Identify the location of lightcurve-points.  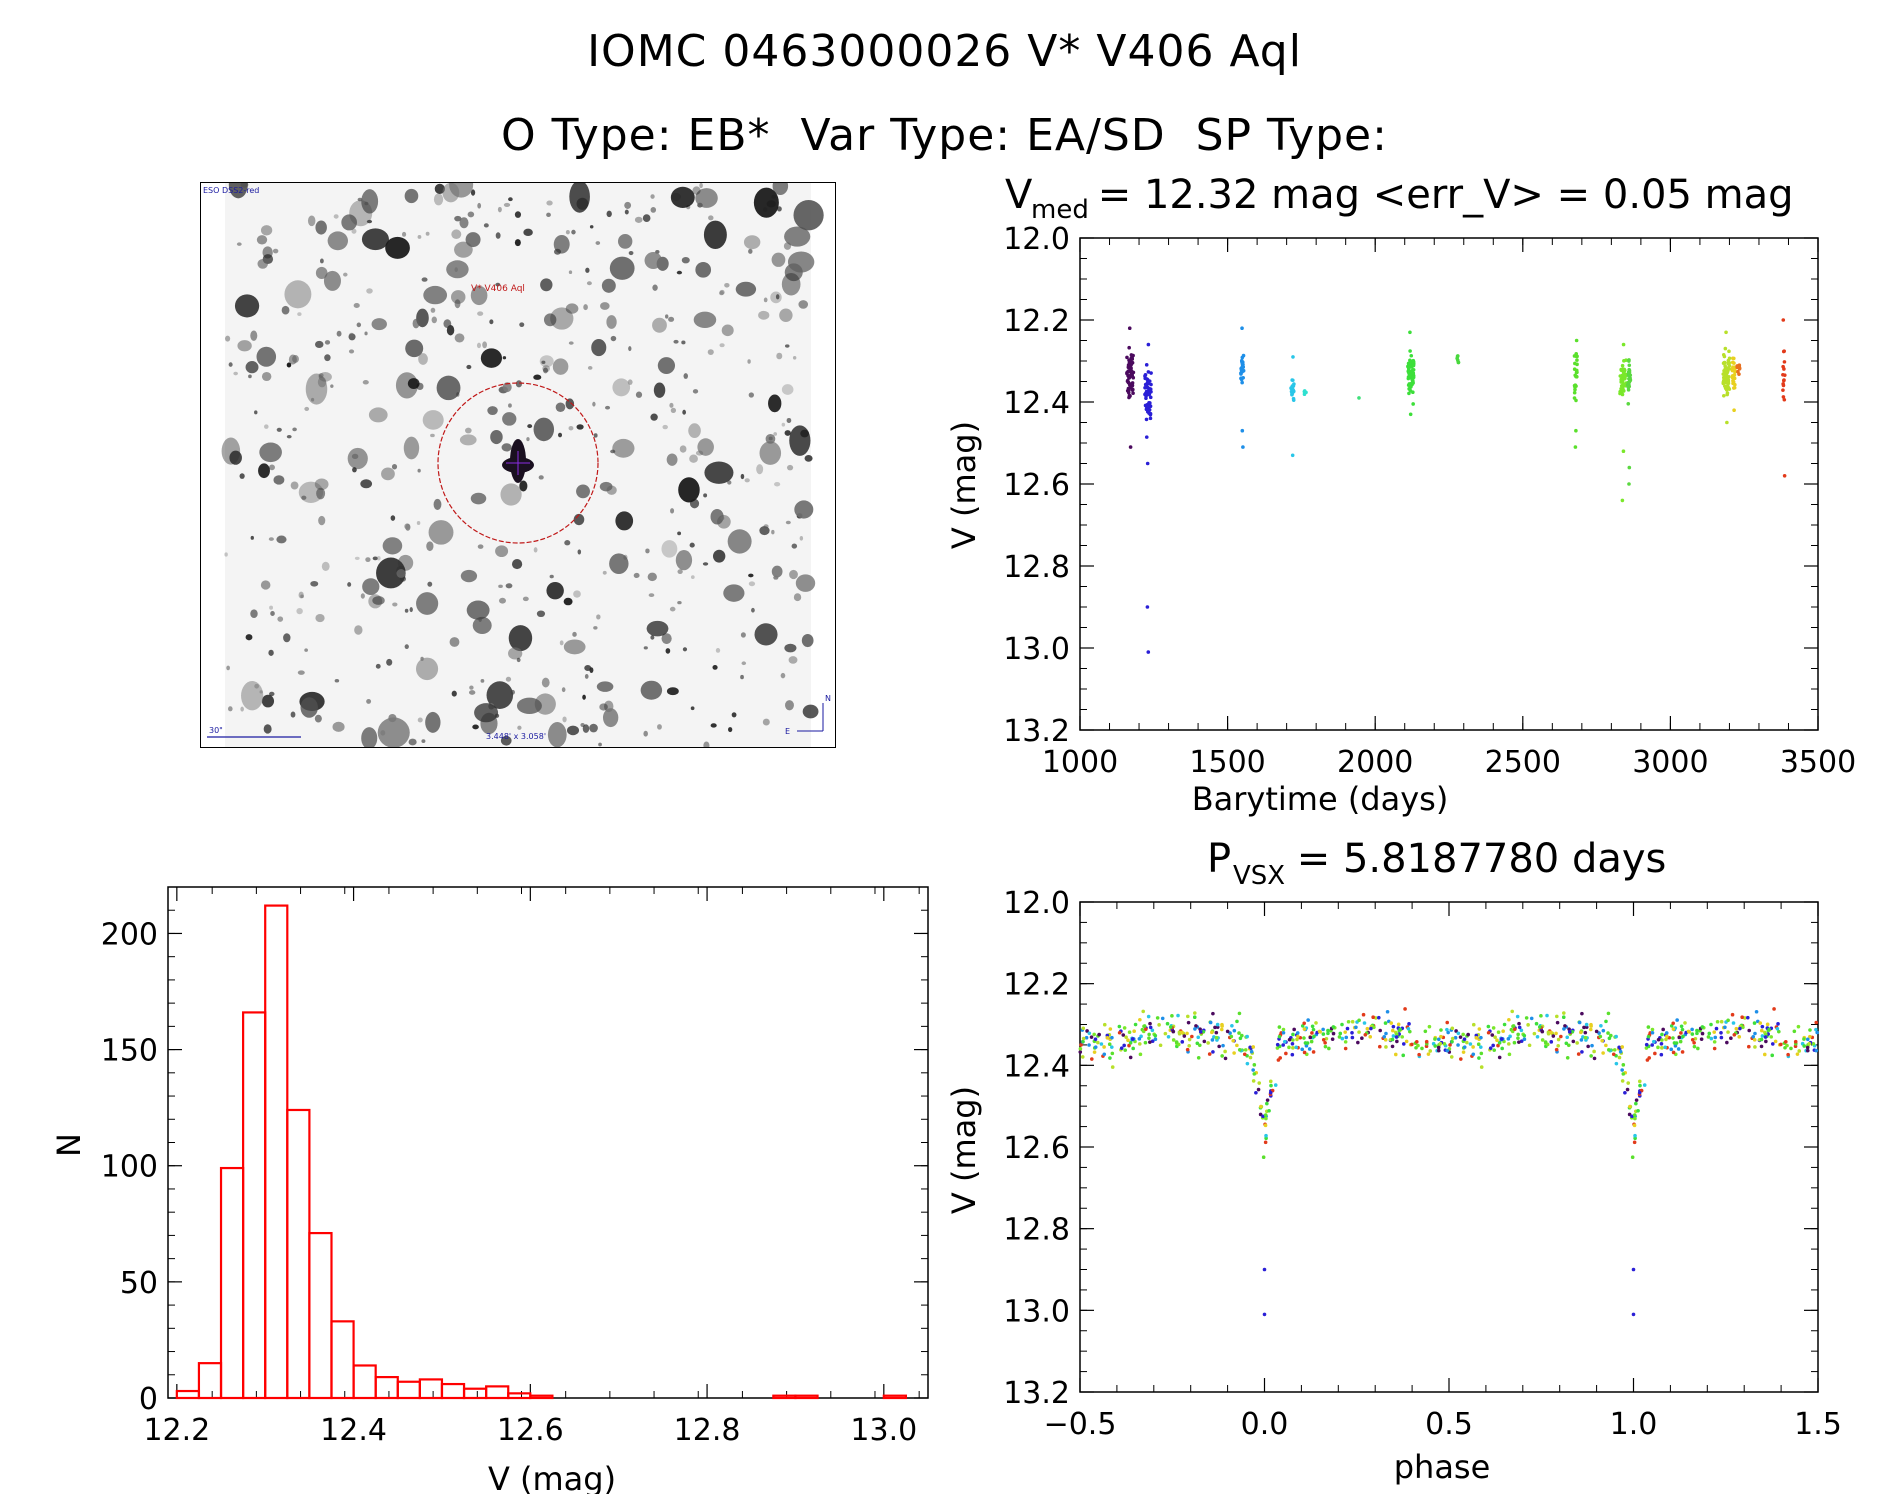
(1456, 486).